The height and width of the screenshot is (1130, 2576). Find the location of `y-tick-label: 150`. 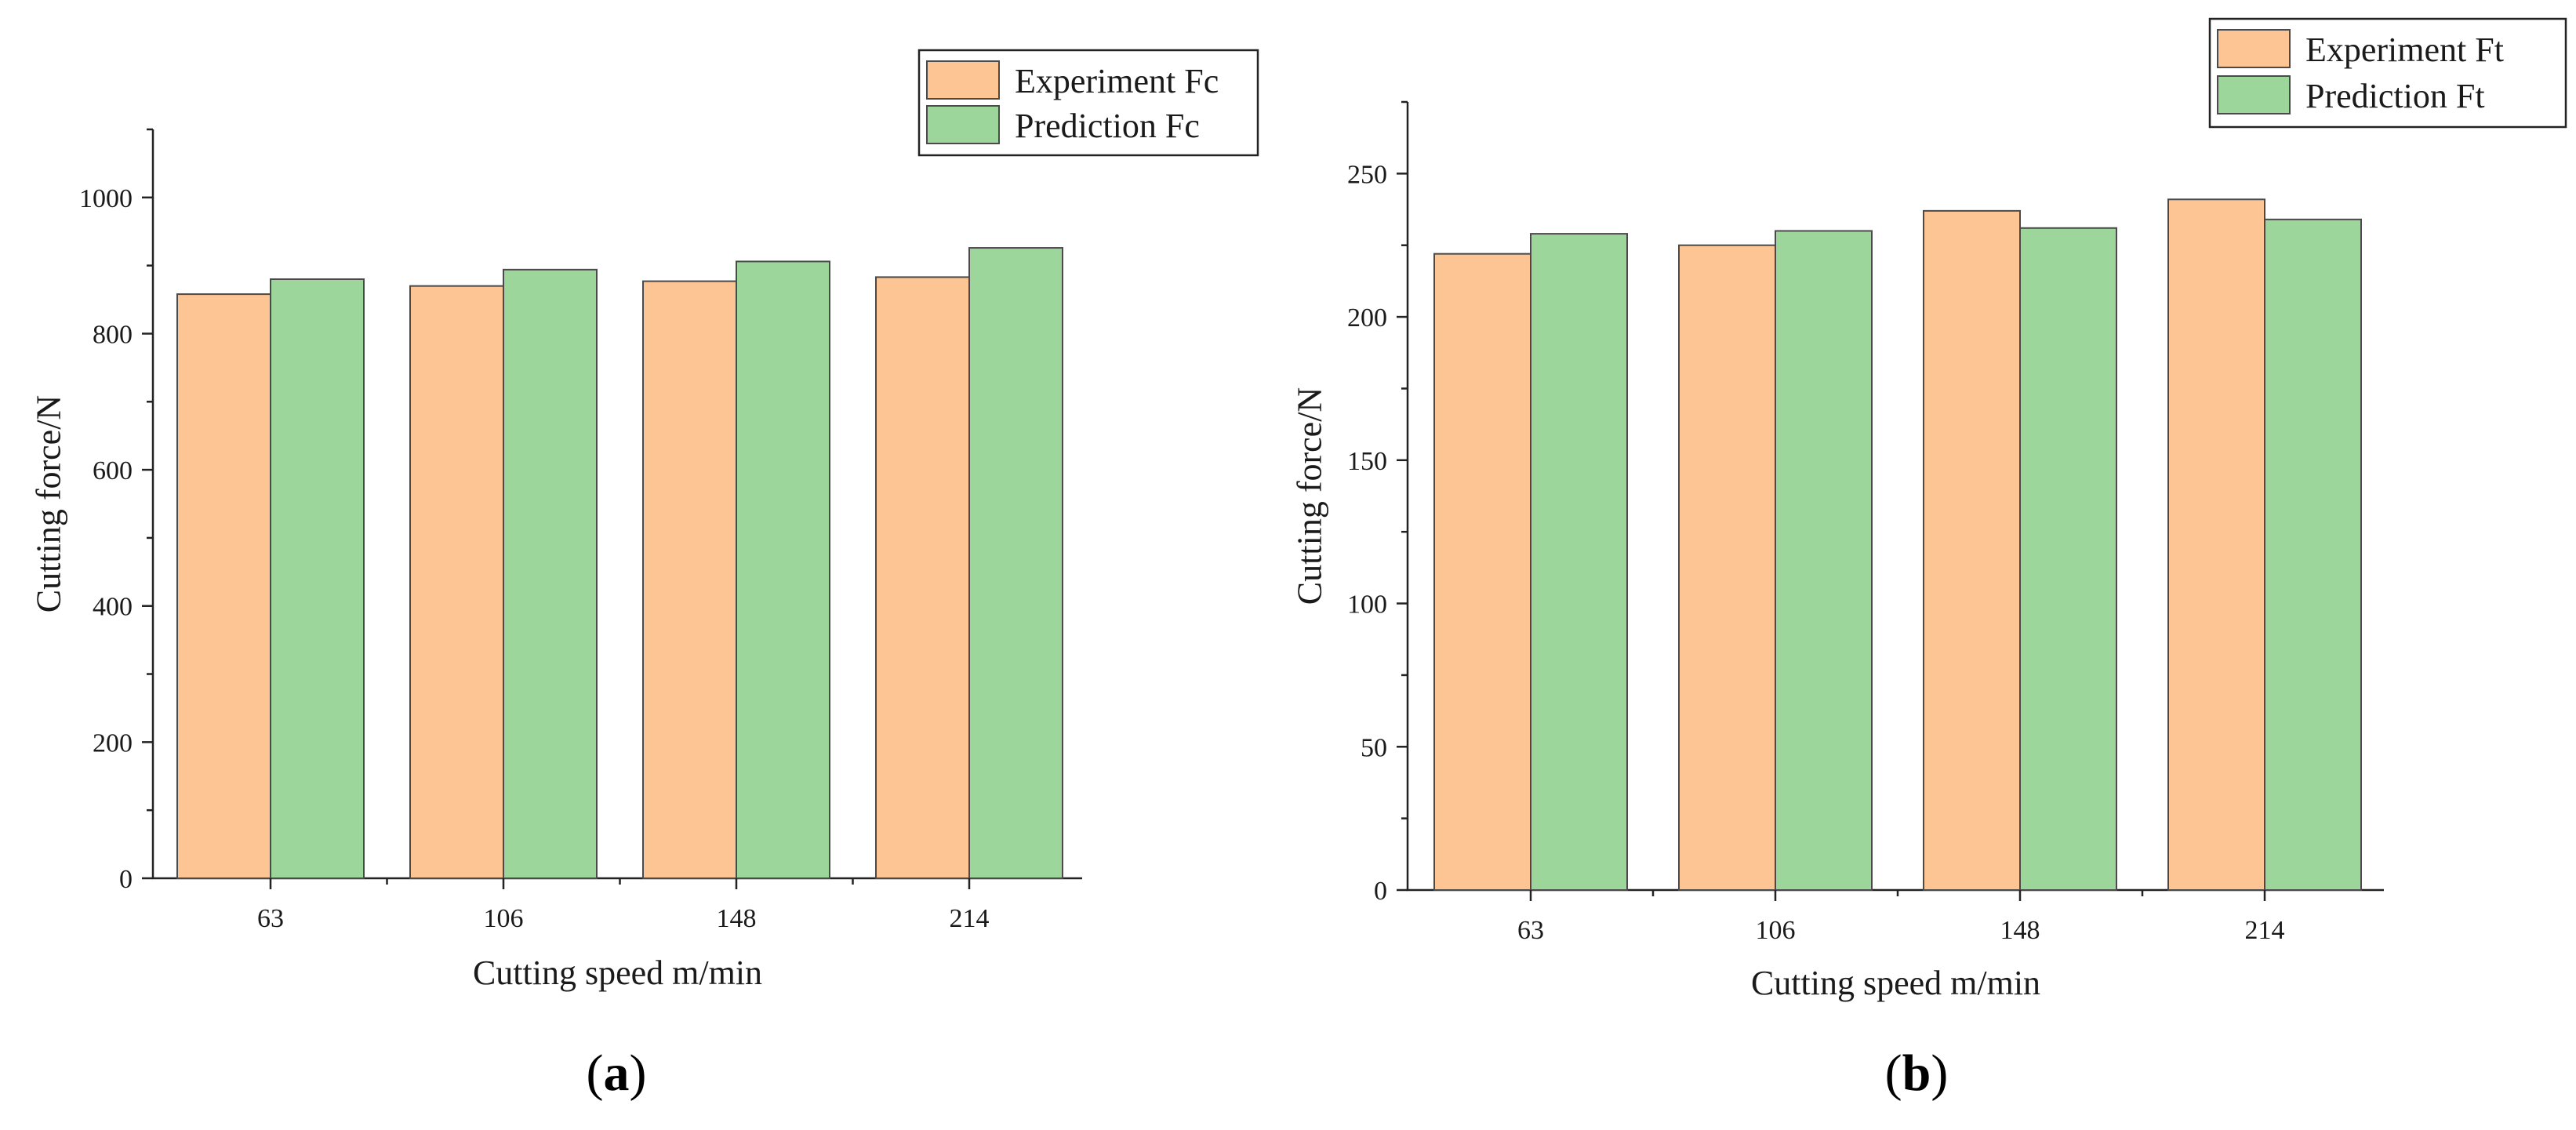

y-tick-label: 150 is located at coordinates (1367, 461).